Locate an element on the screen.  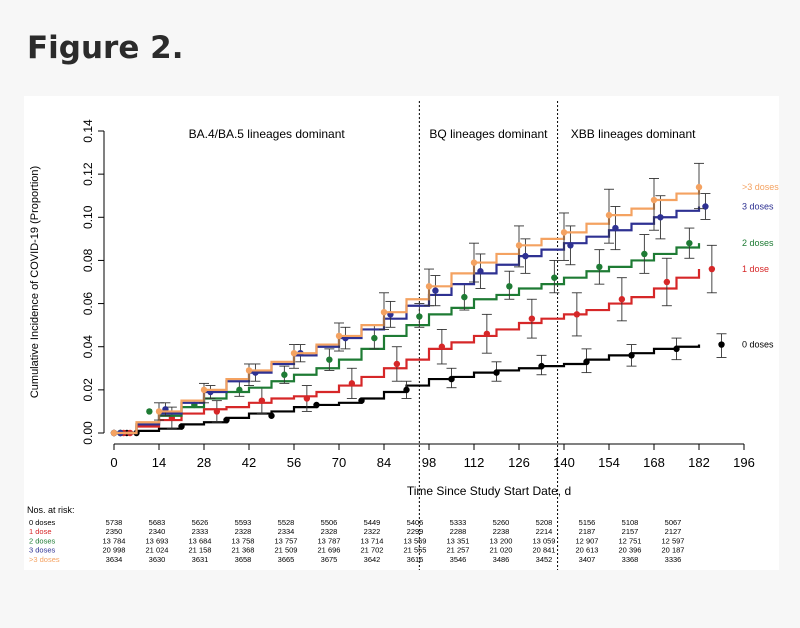
risk-value: 2238 is located at coordinates (501, 531).